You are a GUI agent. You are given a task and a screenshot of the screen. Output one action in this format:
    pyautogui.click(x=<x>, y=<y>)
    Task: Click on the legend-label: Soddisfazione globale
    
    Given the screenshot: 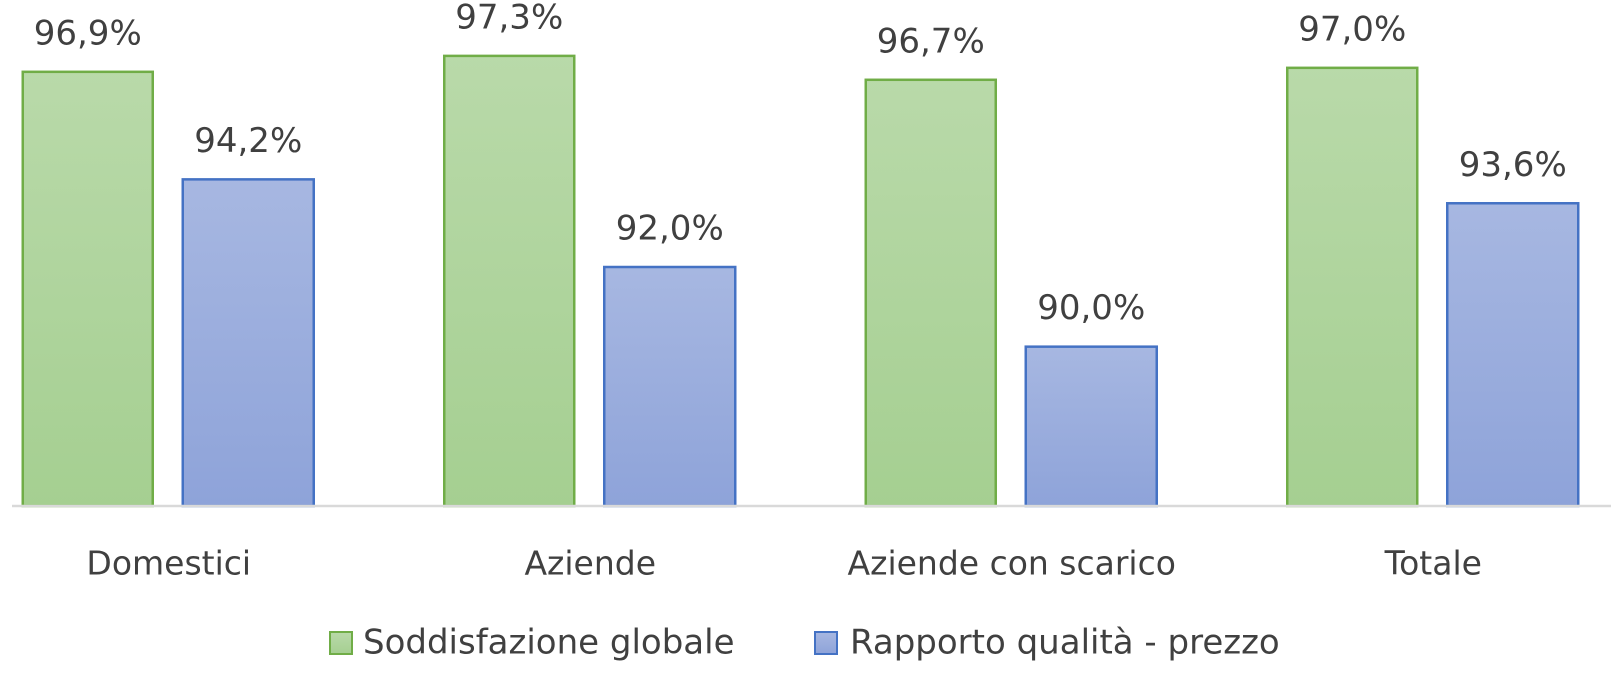 What is the action you would take?
    pyautogui.click(x=549, y=643)
    